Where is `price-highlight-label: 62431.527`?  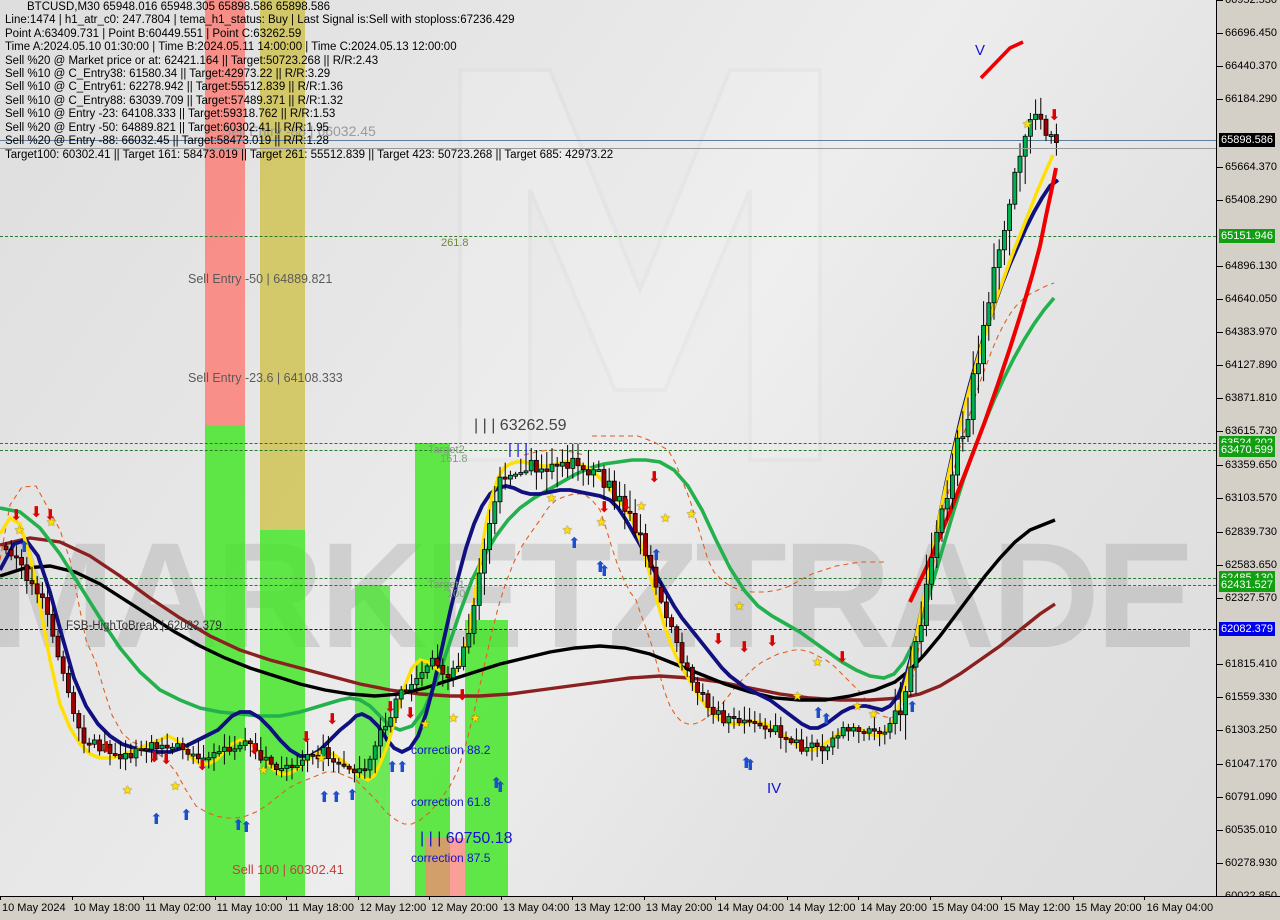 price-highlight-label: 62431.527 is located at coordinates (1247, 585).